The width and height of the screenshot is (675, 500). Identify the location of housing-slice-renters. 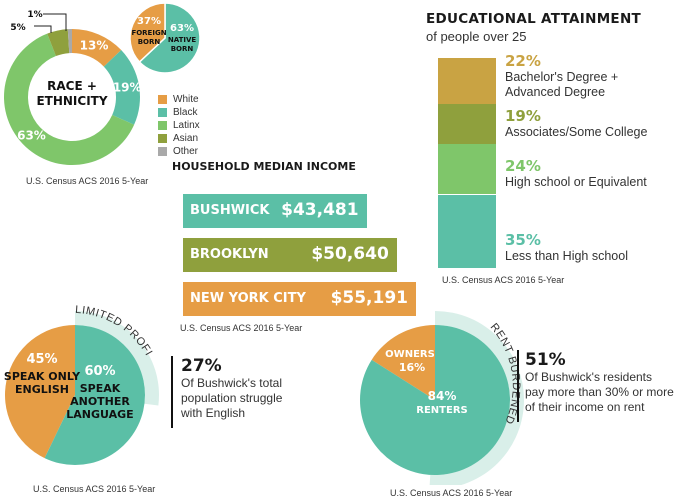
(435, 400).